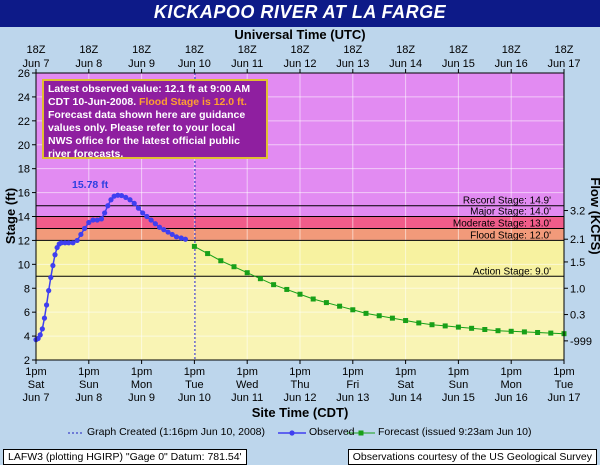 The image size is (600, 465). What do you see at coordinates (24, 194) in the screenshot?
I see `y-tick-label: 16` at bounding box center [24, 194].